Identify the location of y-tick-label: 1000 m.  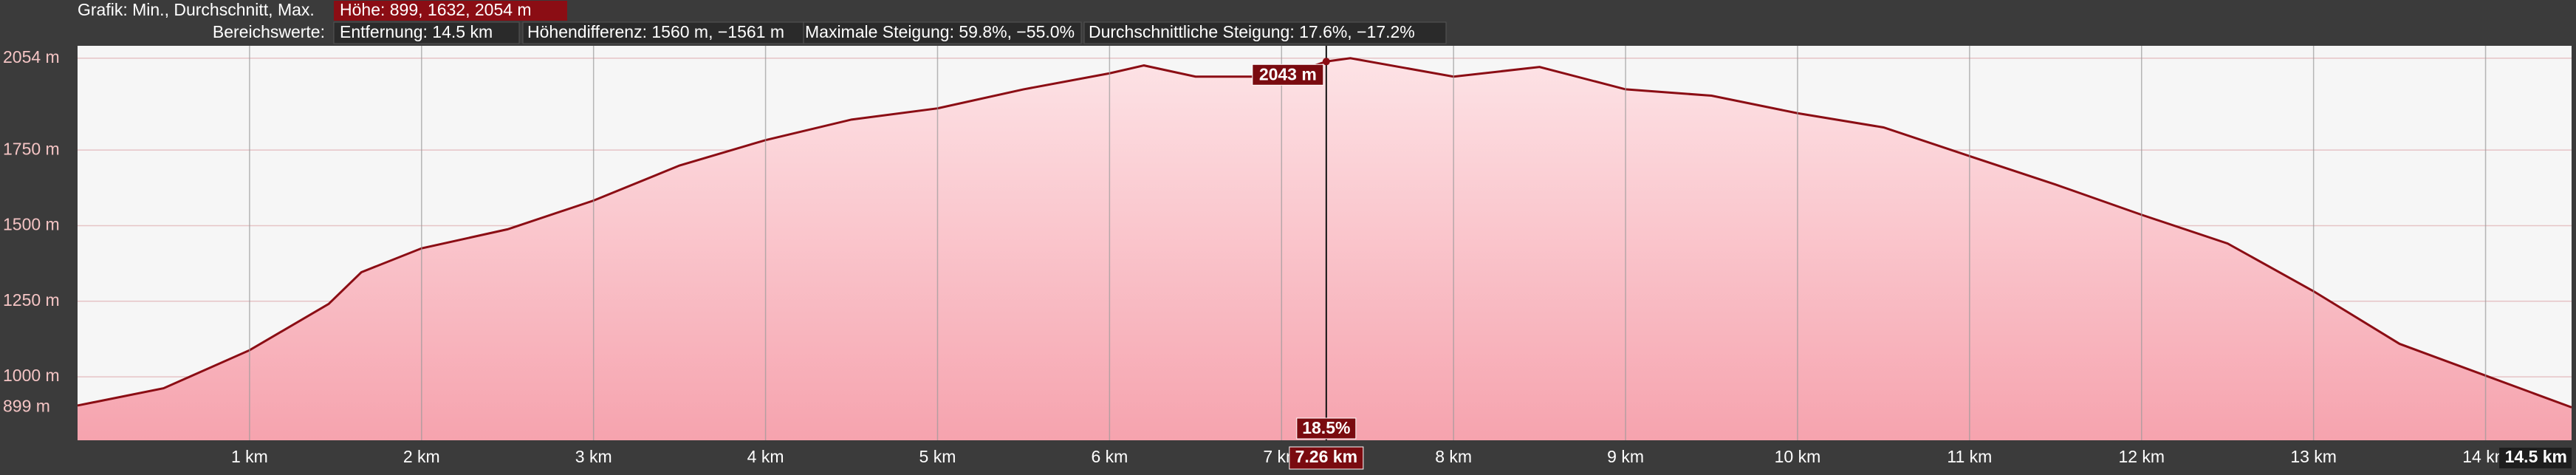
(31, 375).